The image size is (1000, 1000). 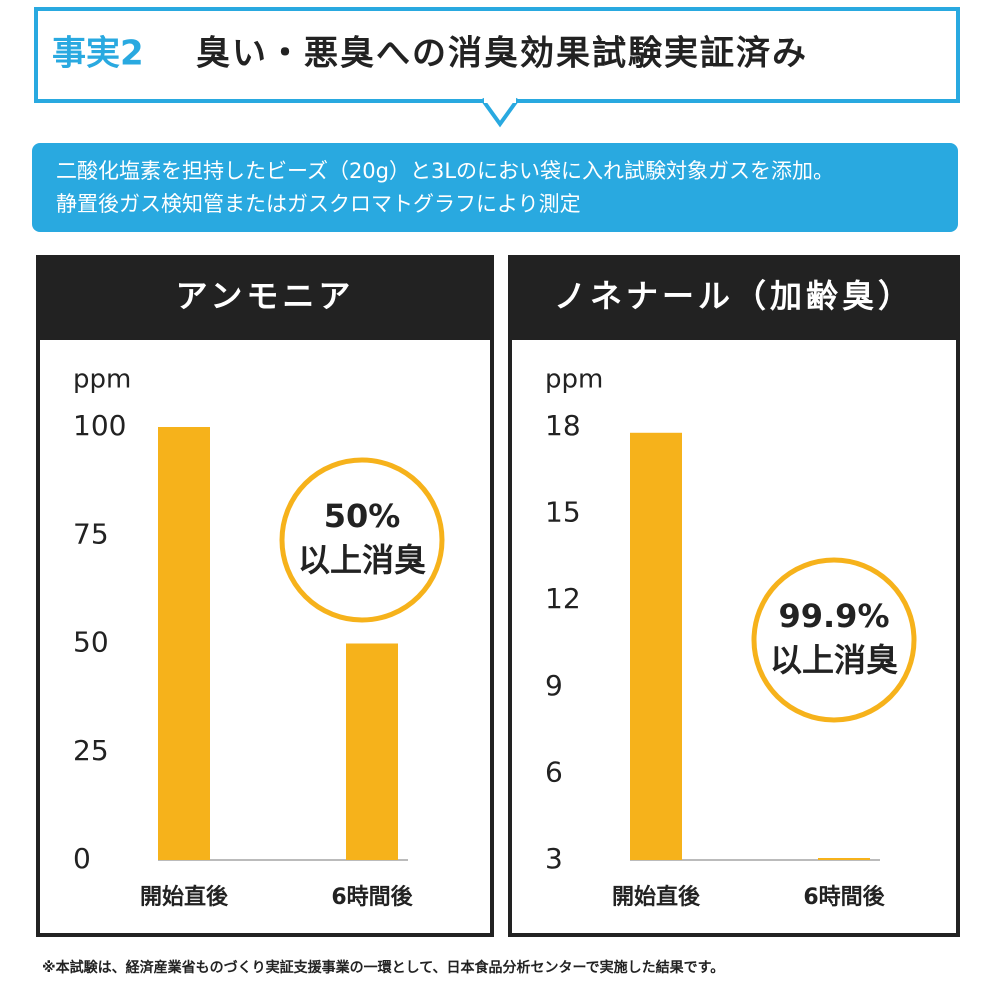 What do you see at coordinates (82, 858) in the screenshot?
I see `y-tick-label: 0` at bounding box center [82, 858].